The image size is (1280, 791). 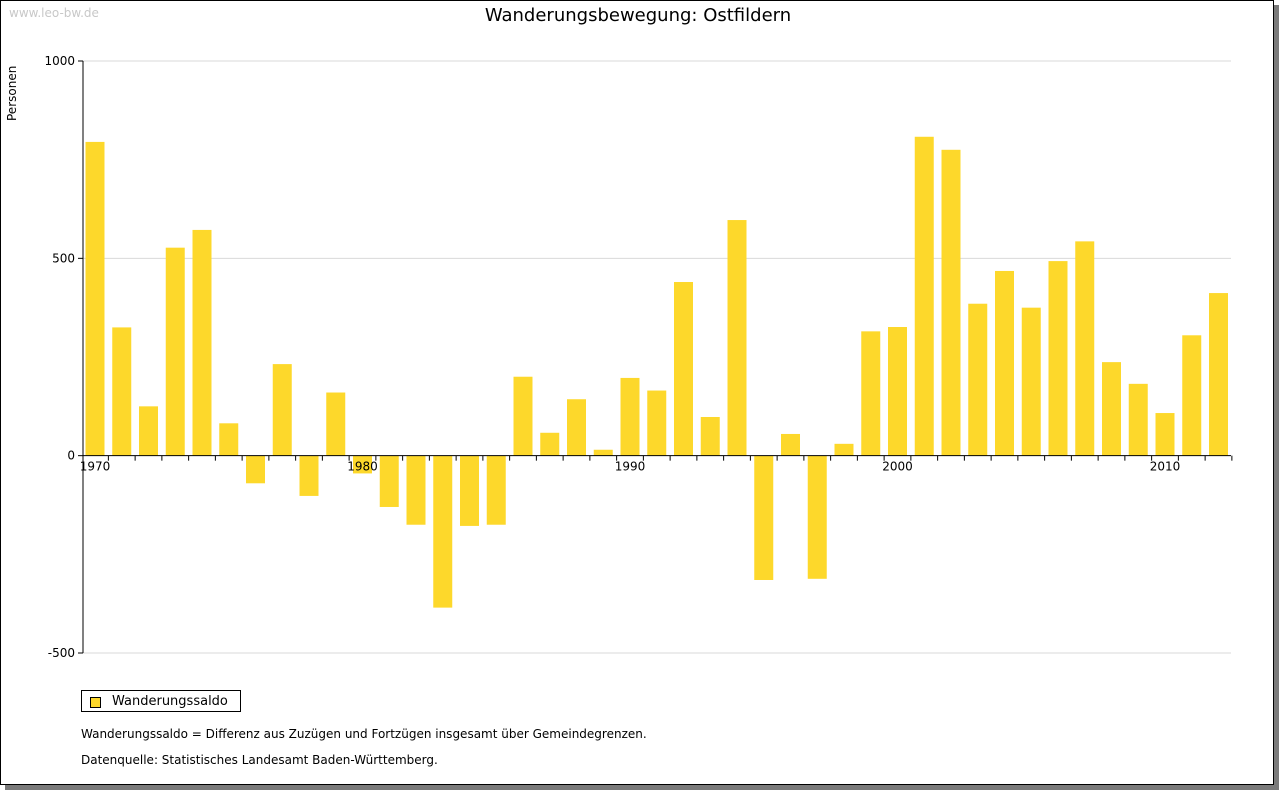 What do you see at coordinates (897, 391) in the screenshot?
I see `bar-2000` at bounding box center [897, 391].